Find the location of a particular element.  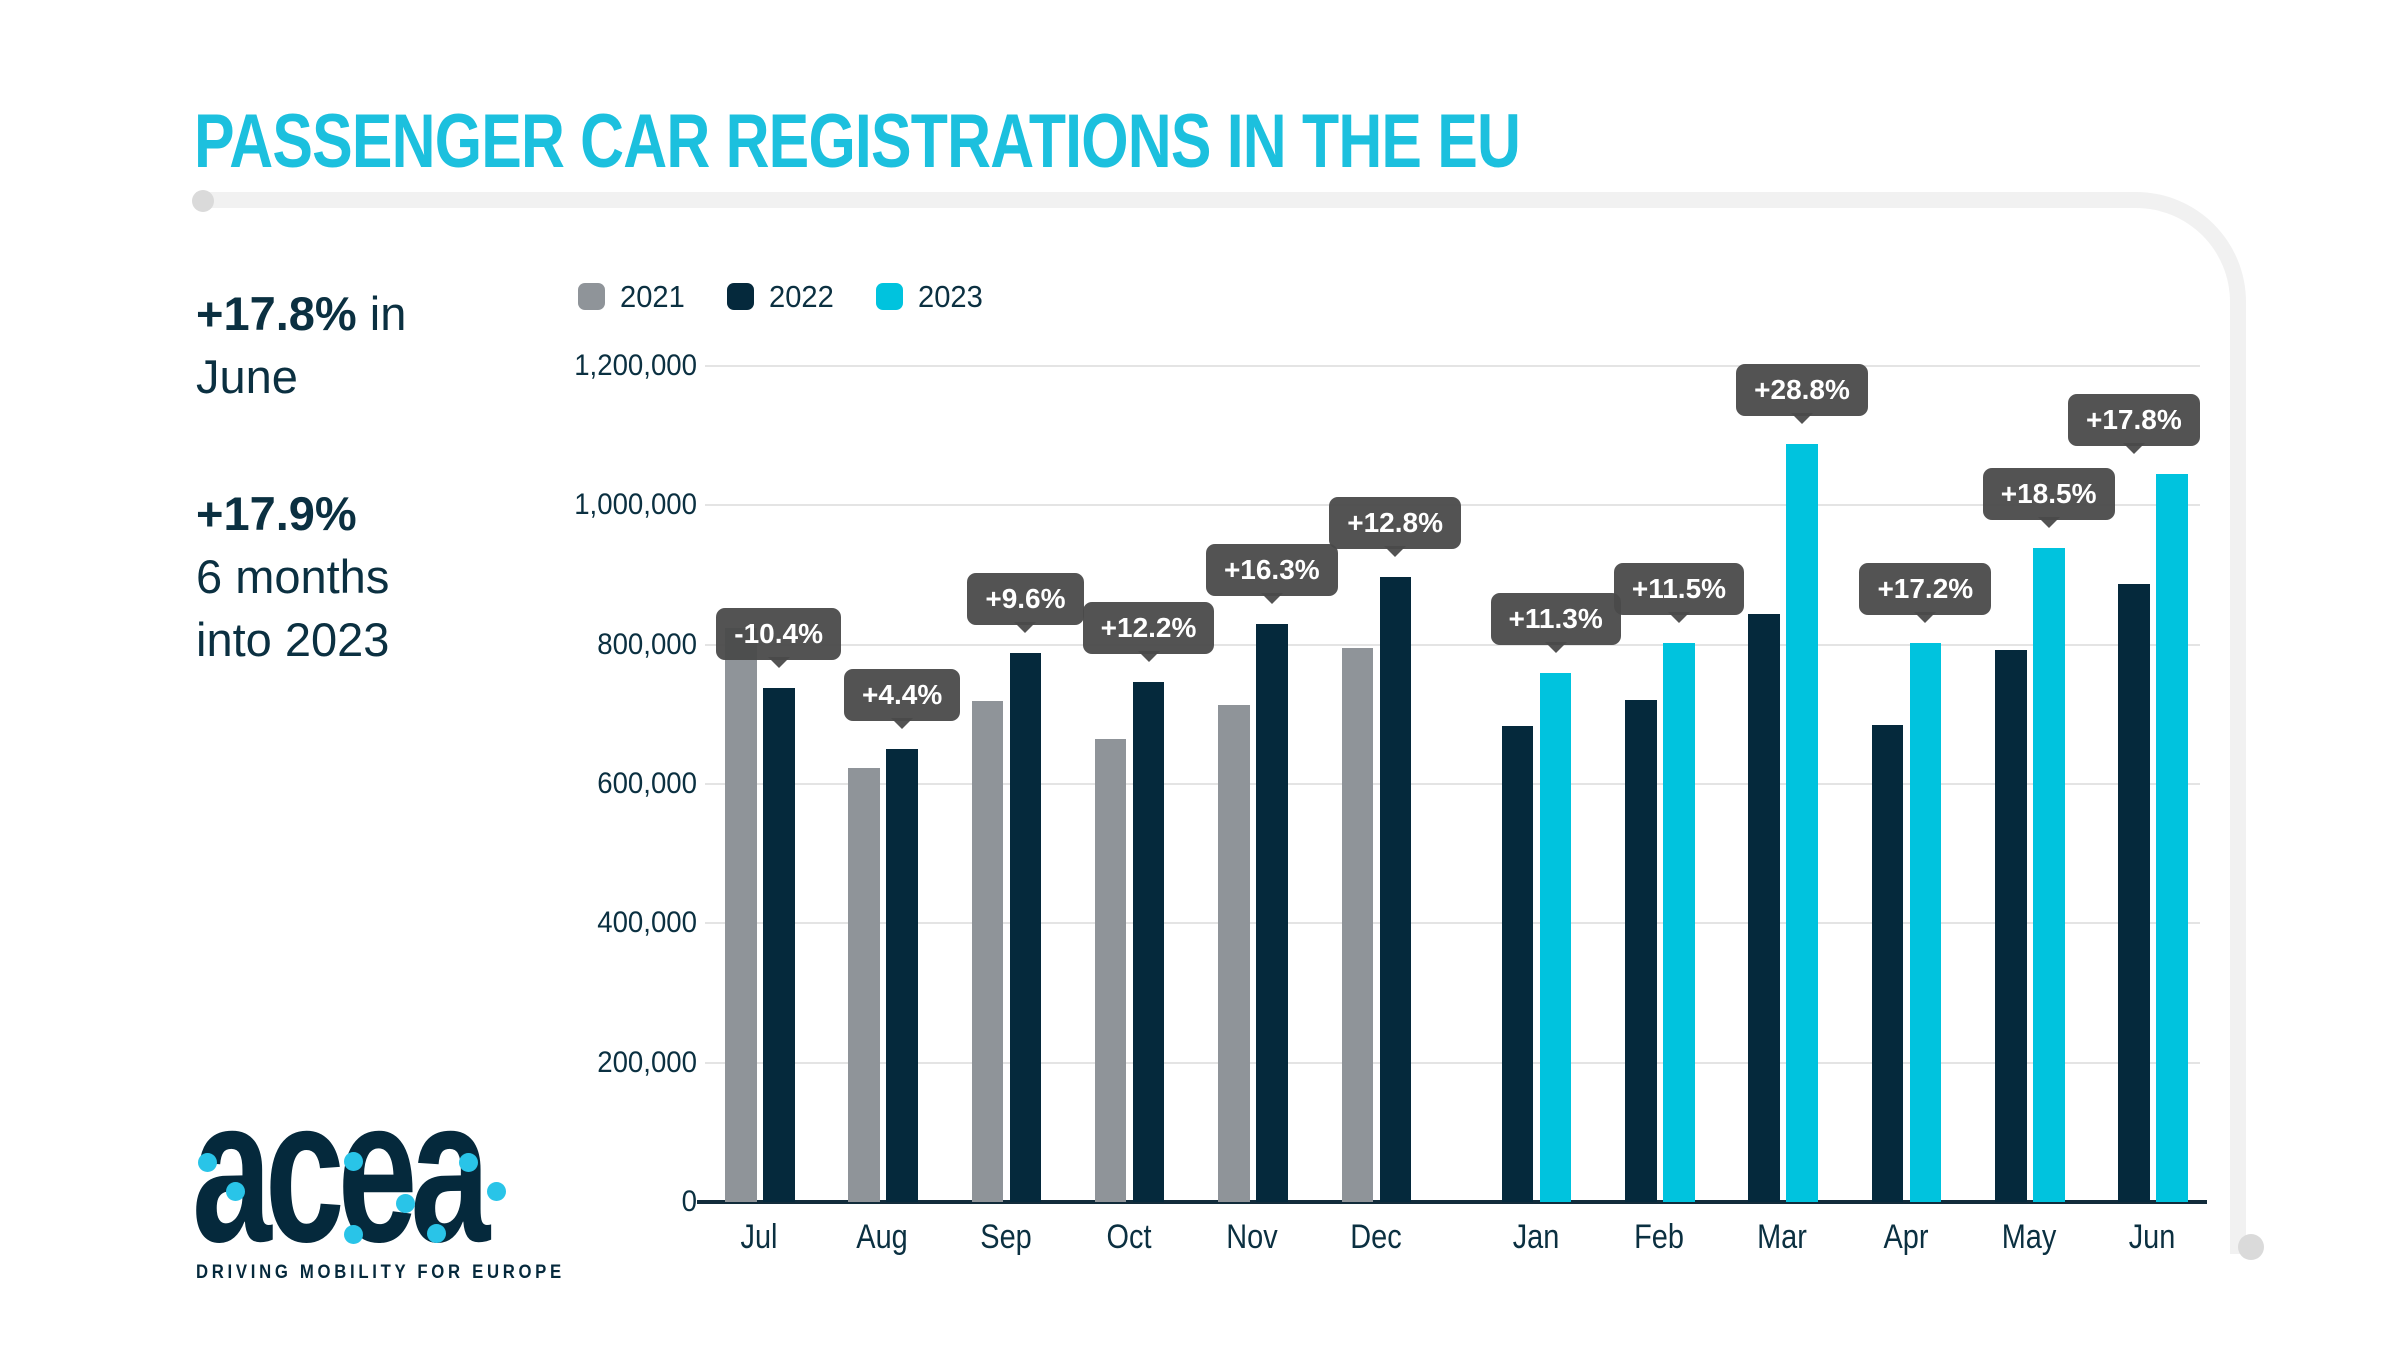

chart-legend: 2021 2022 2023 is located at coordinates (782, 296).